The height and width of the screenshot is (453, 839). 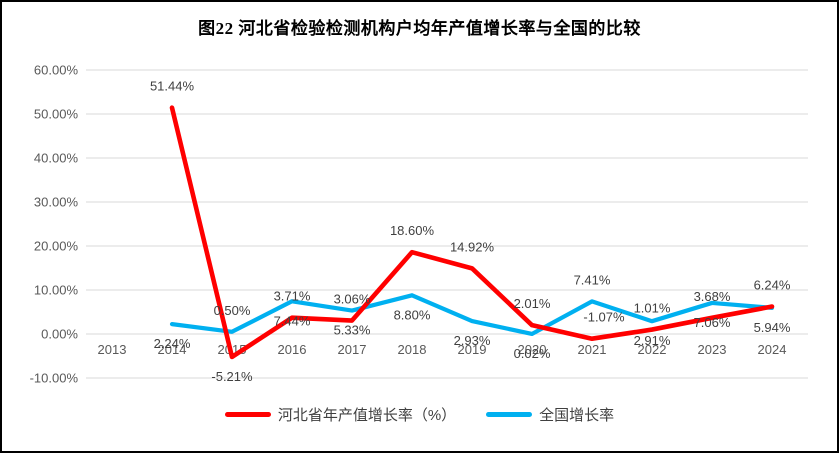 I want to click on y-axis-tick-label: 10.00%, so click(x=56, y=290).